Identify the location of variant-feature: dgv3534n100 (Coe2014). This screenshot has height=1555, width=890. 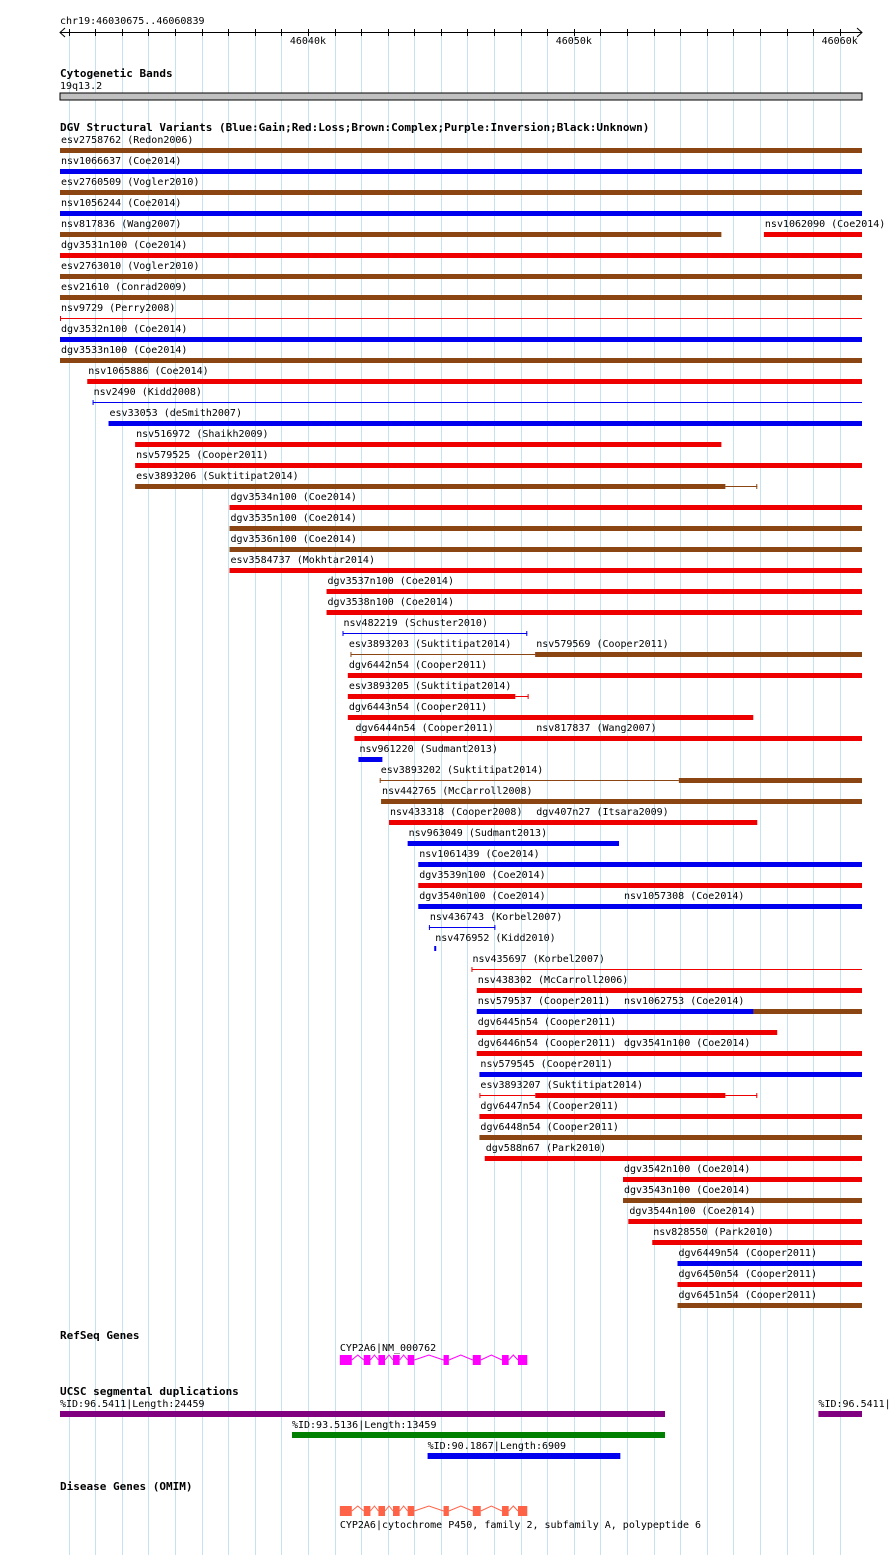
(545, 501).